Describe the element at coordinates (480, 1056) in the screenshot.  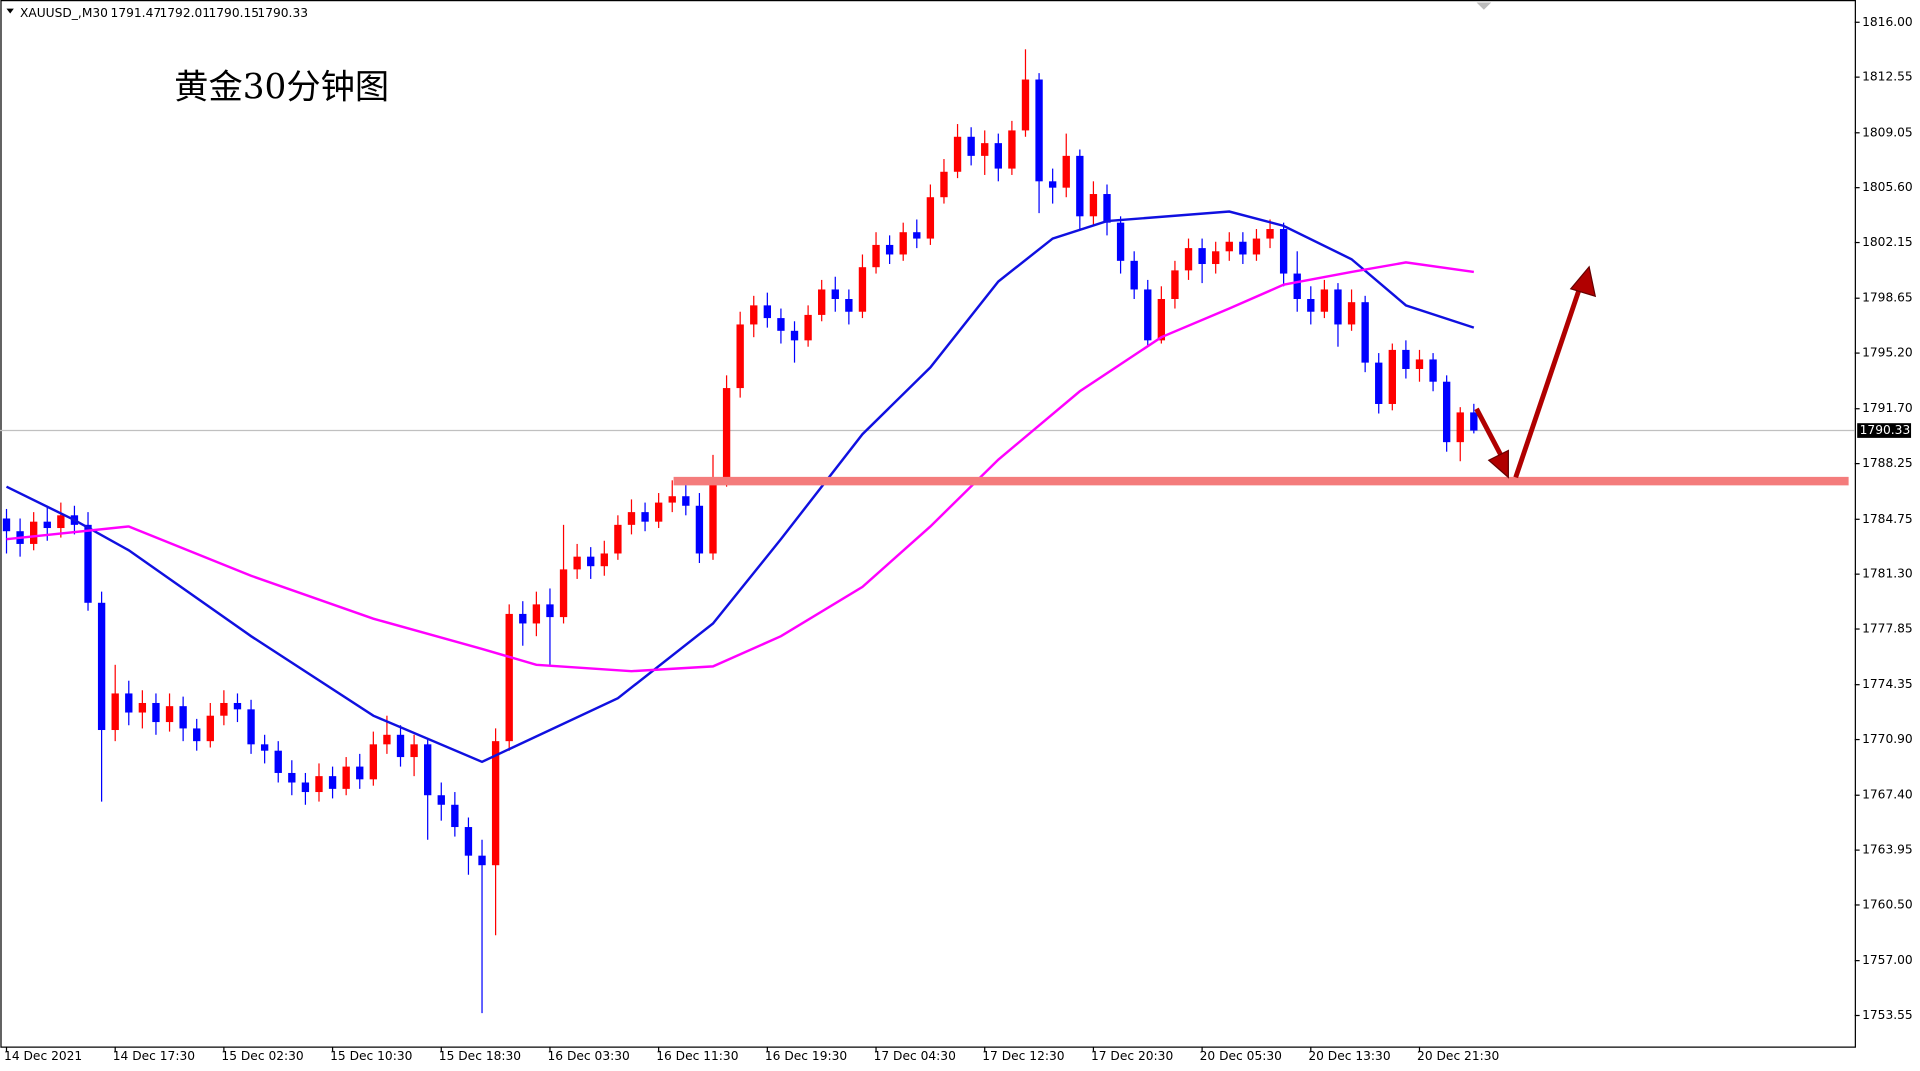
I see `x-tick-label: 15 Dec 18:30` at that location.